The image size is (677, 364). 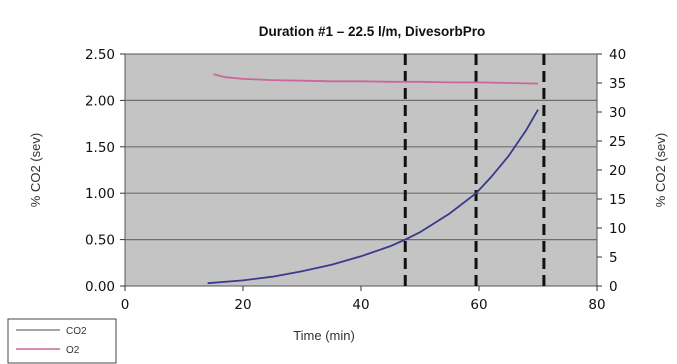 I want to click on right-tick-label: 40, so click(x=617, y=55).